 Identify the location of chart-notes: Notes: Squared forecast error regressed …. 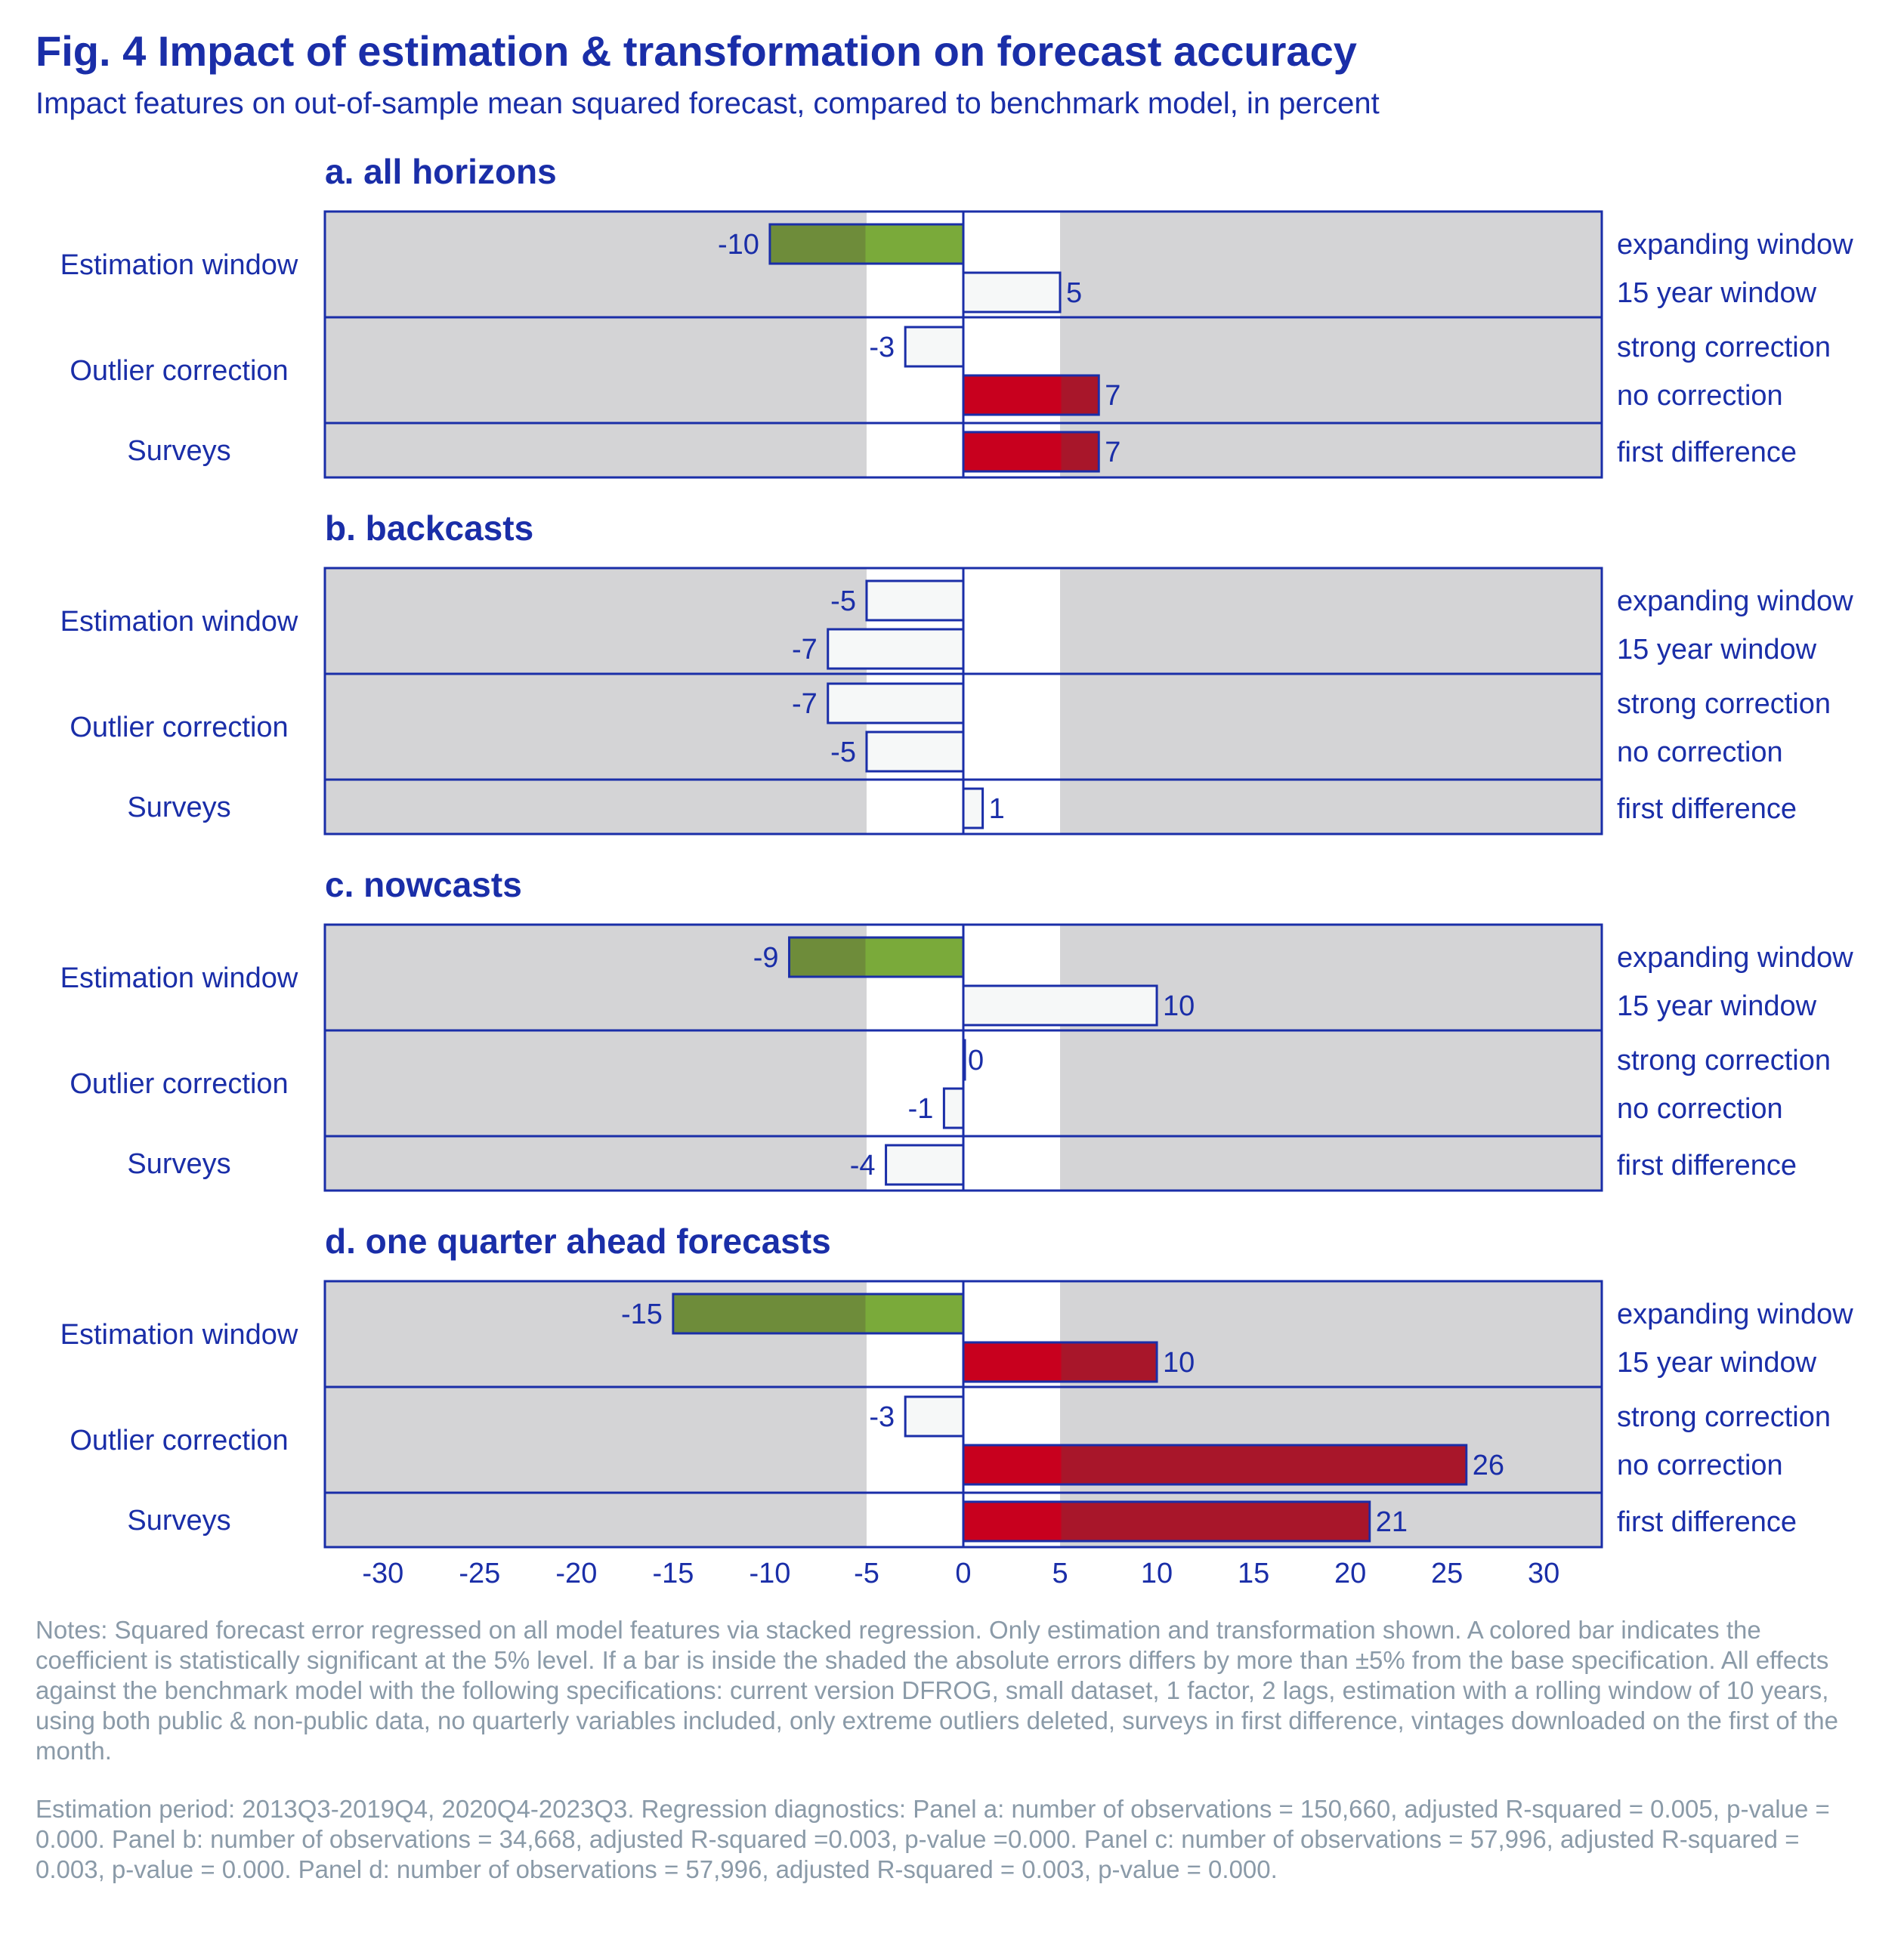
(937, 1690).